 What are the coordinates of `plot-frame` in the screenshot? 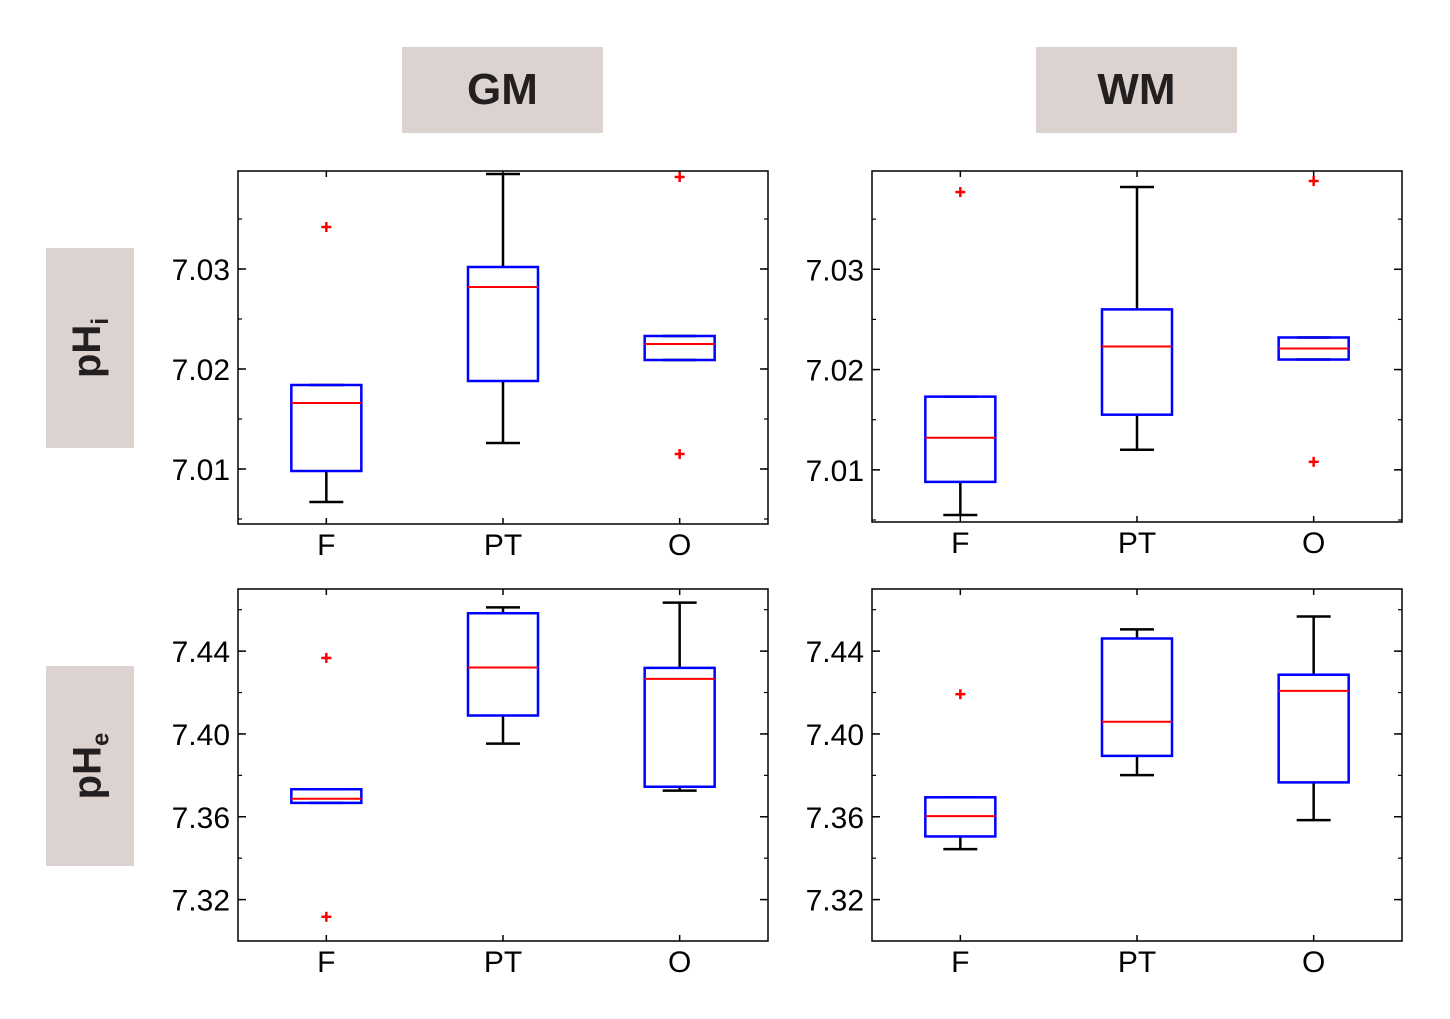 It's located at (503, 765).